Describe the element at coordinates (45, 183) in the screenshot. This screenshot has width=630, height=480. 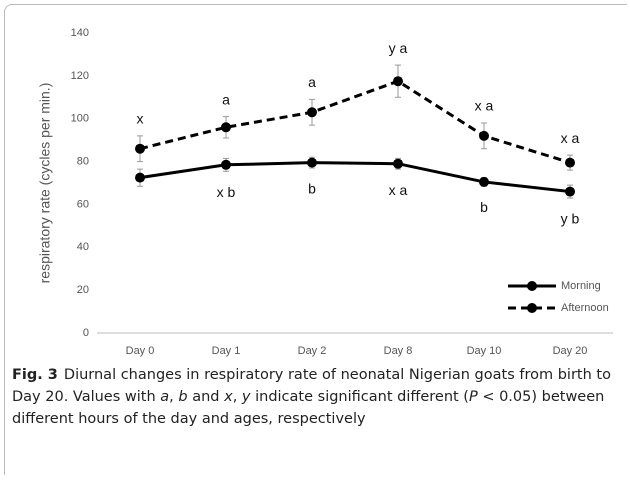
I see `y-axis-label: respiratory rate (cycles per min.)` at that location.